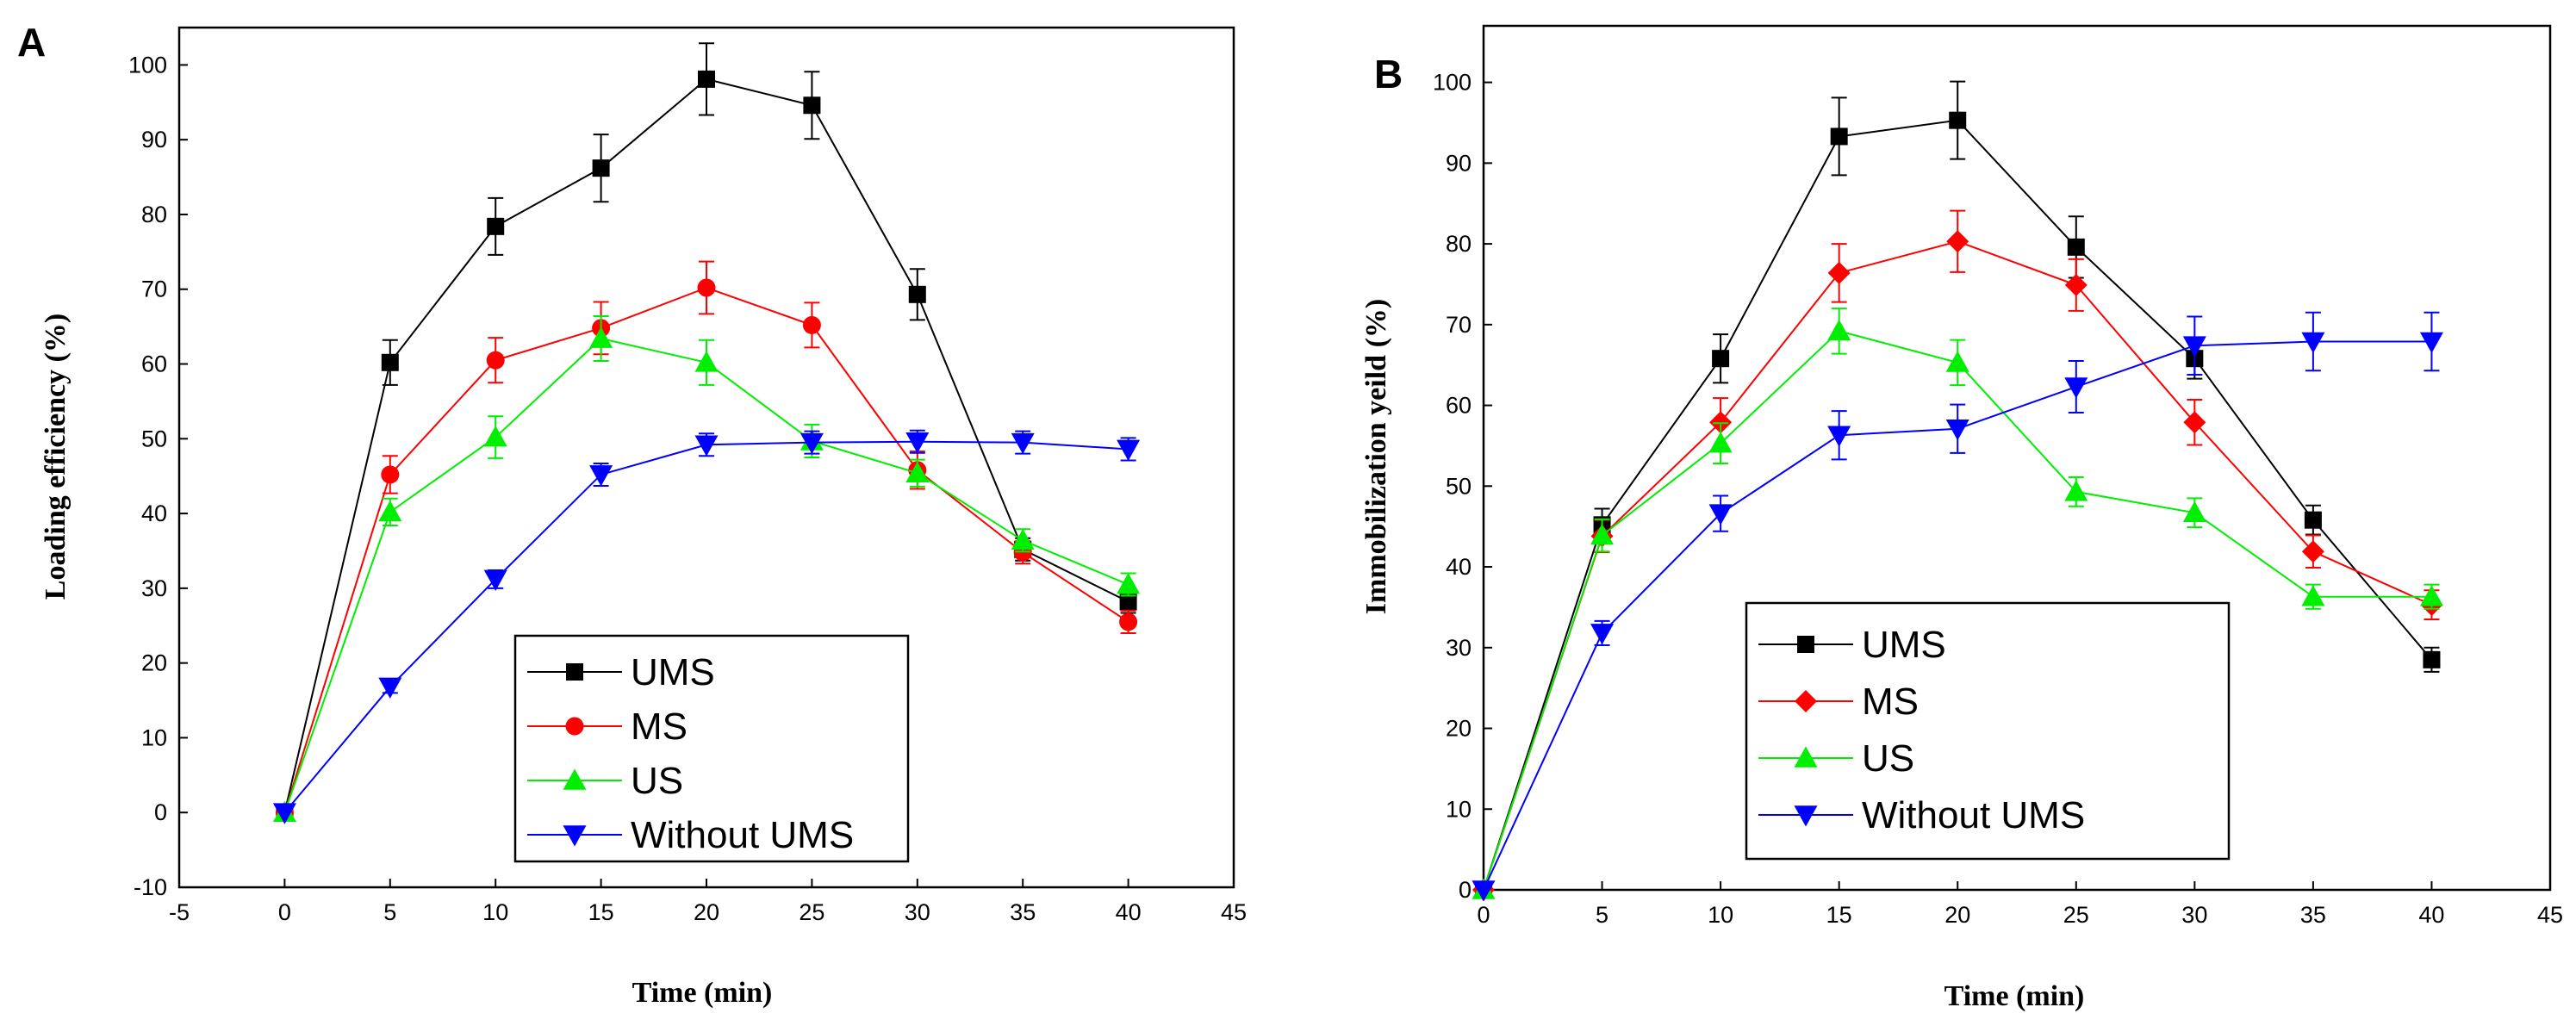  What do you see at coordinates (154, 737) in the screenshot?
I see `y-tick-label-a: 10` at bounding box center [154, 737].